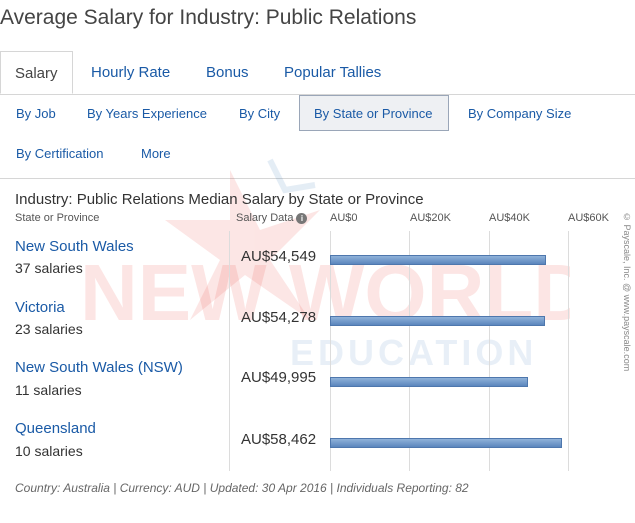  Describe the element at coordinates (520, 113) in the screenshot. I see `subnav-by-company-size: By Company Size` at that location.